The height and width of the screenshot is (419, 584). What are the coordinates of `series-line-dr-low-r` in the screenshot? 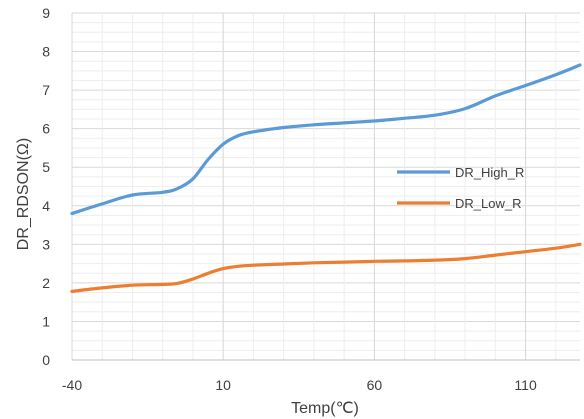 It's located at (326, 267).